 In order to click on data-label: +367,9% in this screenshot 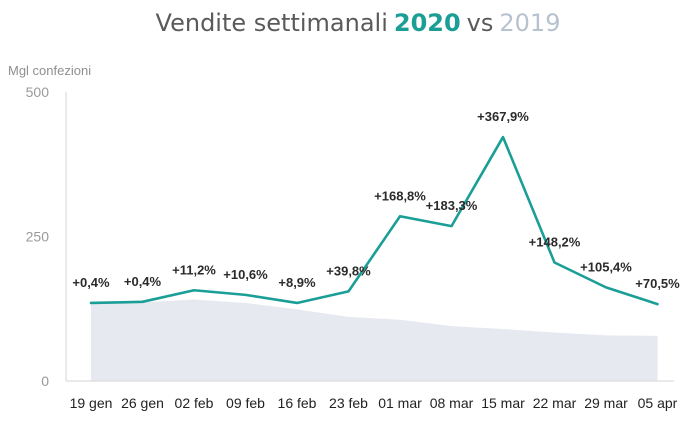, I will do `click(503, 116)`.